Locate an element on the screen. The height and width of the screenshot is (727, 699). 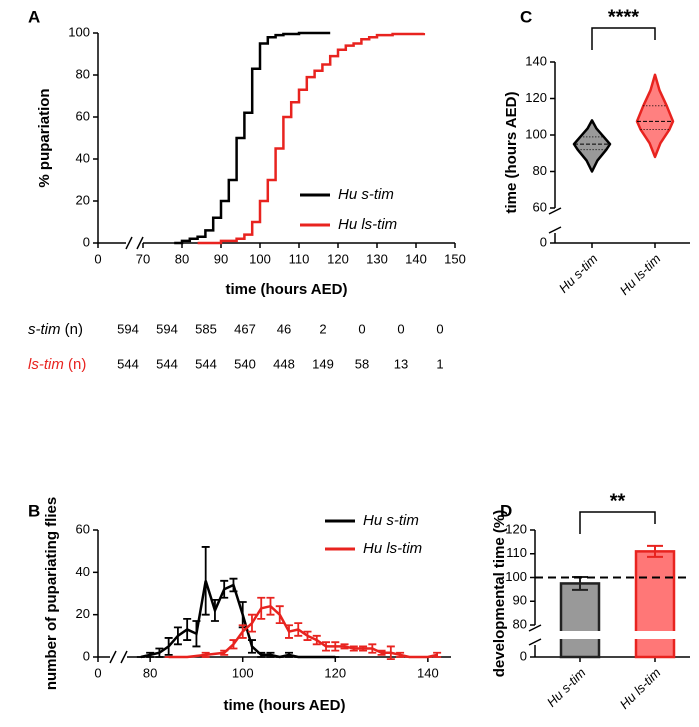
legend-label: Hu s-tim is located at coordinates (366, 194).